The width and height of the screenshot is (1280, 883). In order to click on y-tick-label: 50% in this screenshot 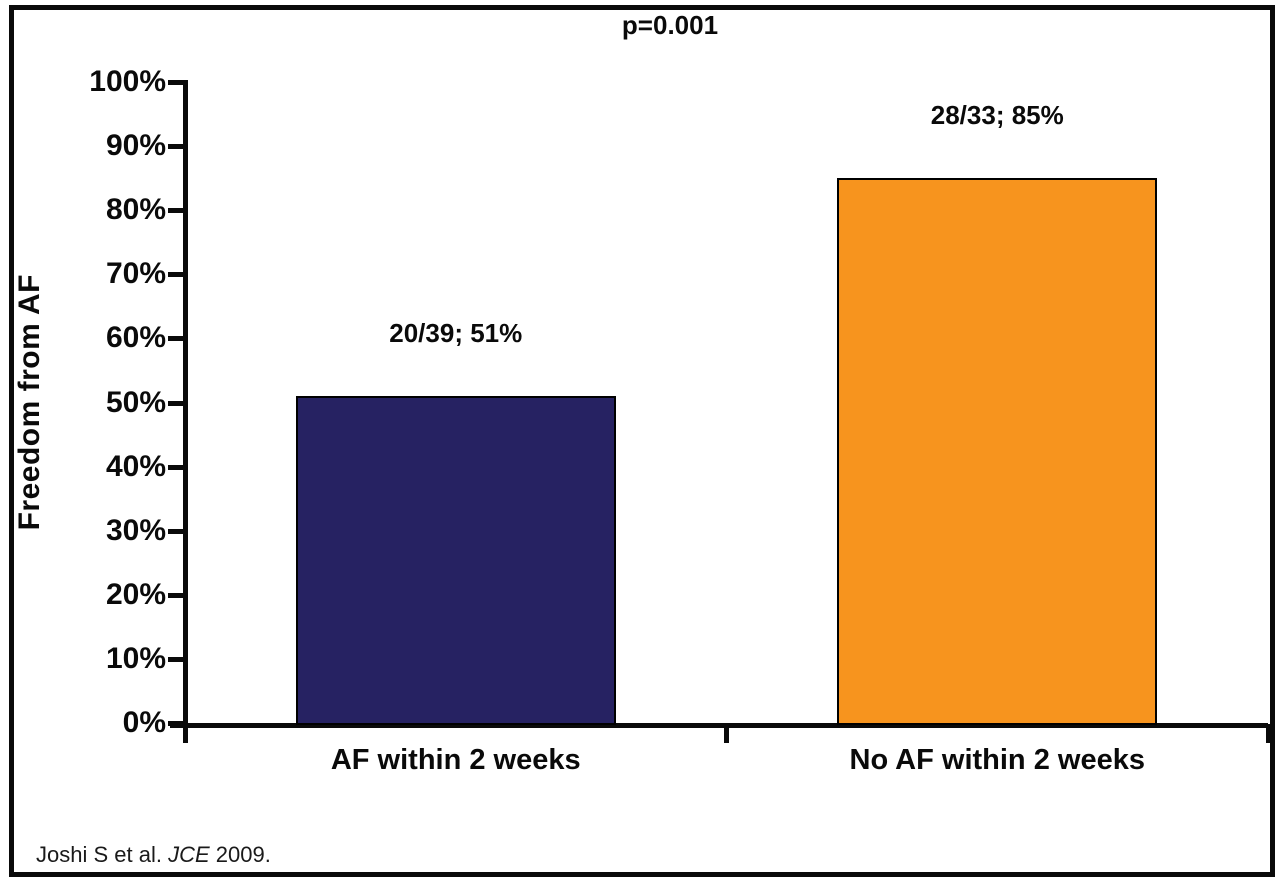, I will do `click(135, 402)`.